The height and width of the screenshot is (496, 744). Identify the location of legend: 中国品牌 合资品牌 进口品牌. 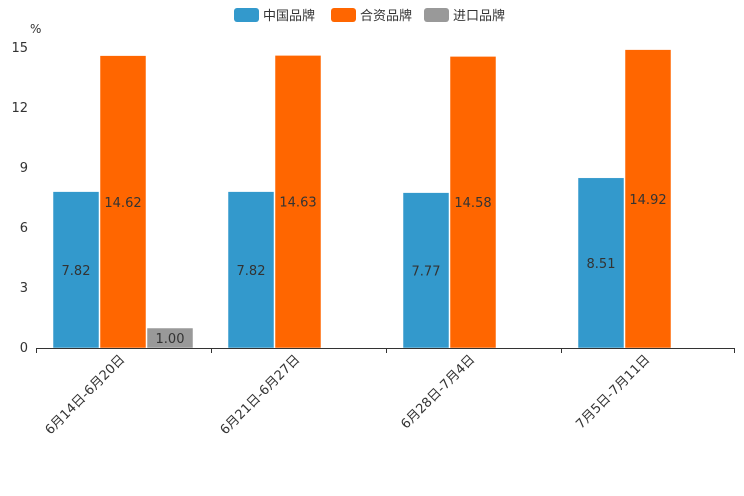
(369, 16).